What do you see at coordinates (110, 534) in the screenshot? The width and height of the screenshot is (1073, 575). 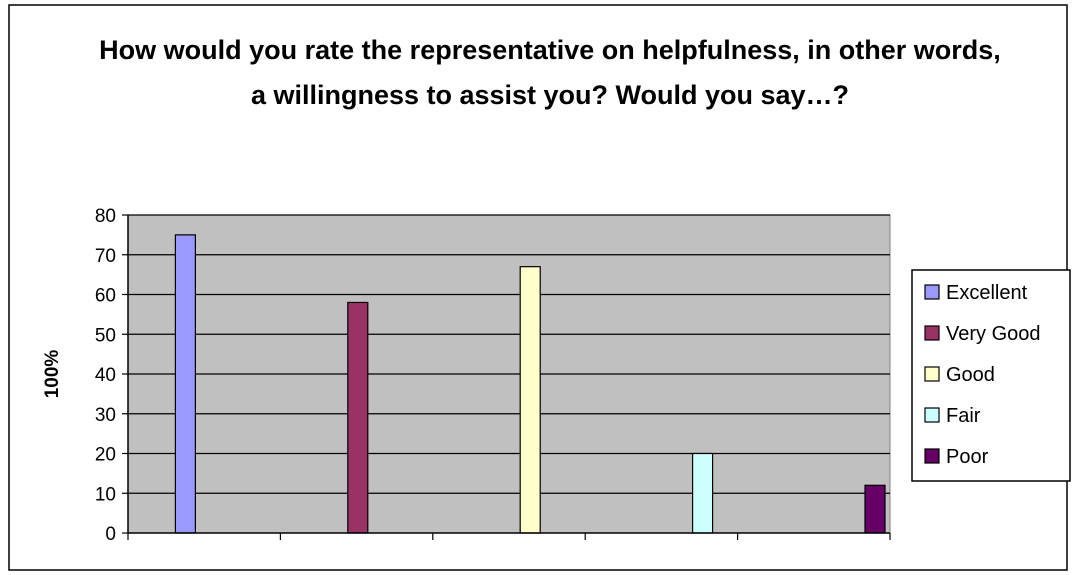 I see `y-tick-label: 0` at bounding box center [110, 534].